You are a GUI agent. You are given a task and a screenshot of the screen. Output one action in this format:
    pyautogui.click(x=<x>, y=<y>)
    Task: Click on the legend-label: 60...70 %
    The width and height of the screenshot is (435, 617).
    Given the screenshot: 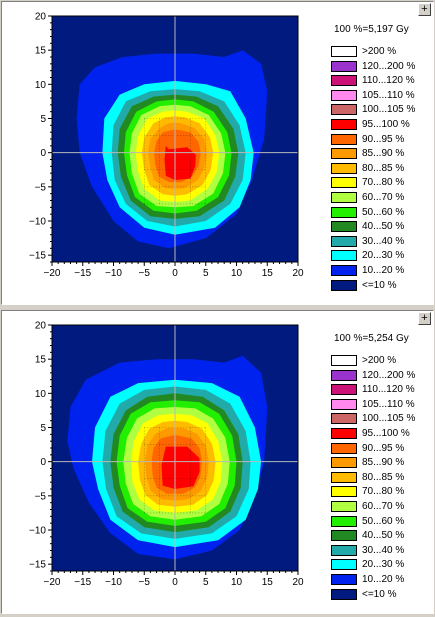 What is the action you would take?
    pyautogui.click(x=383, y=197)
    